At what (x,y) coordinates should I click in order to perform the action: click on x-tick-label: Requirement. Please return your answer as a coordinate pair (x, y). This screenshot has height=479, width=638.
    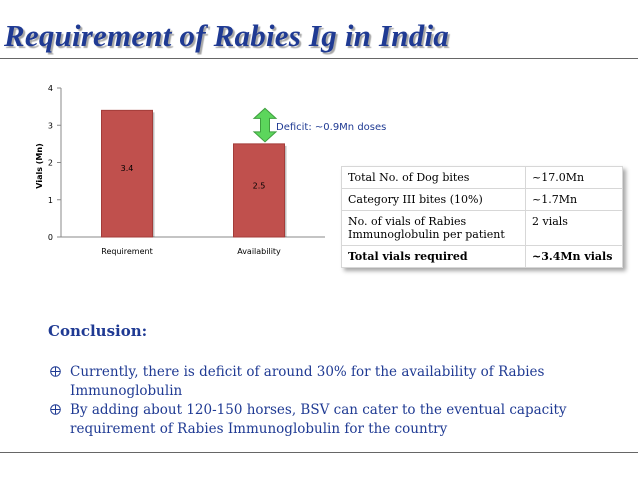
    Looking at the image, I should click on (126, 251).